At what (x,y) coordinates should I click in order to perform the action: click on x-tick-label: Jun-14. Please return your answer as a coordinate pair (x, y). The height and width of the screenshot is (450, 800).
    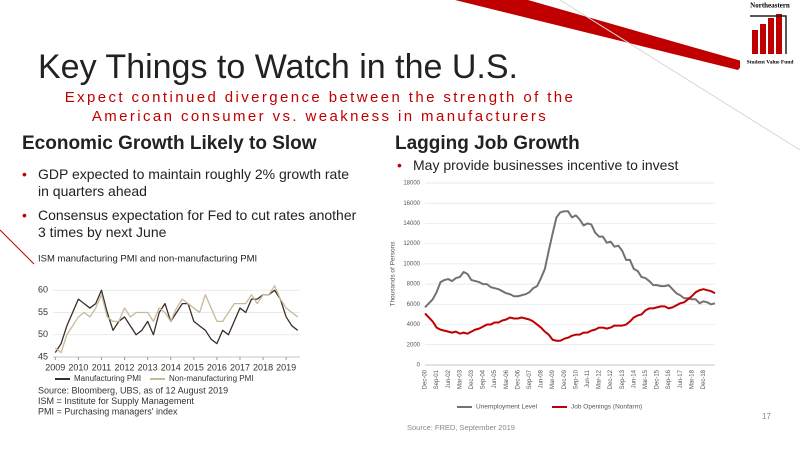
    Looking at the image, I should click on (634, 378).